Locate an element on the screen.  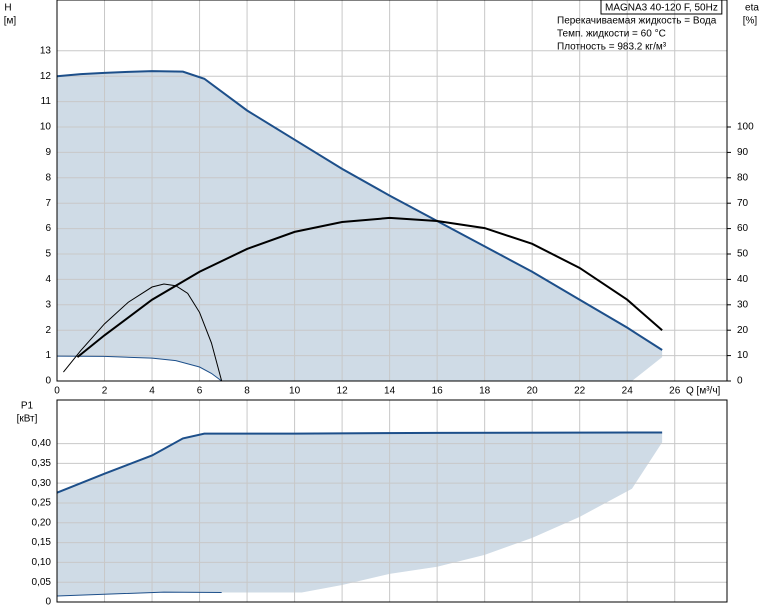
y-label: H is located at coordinates (7, 8).